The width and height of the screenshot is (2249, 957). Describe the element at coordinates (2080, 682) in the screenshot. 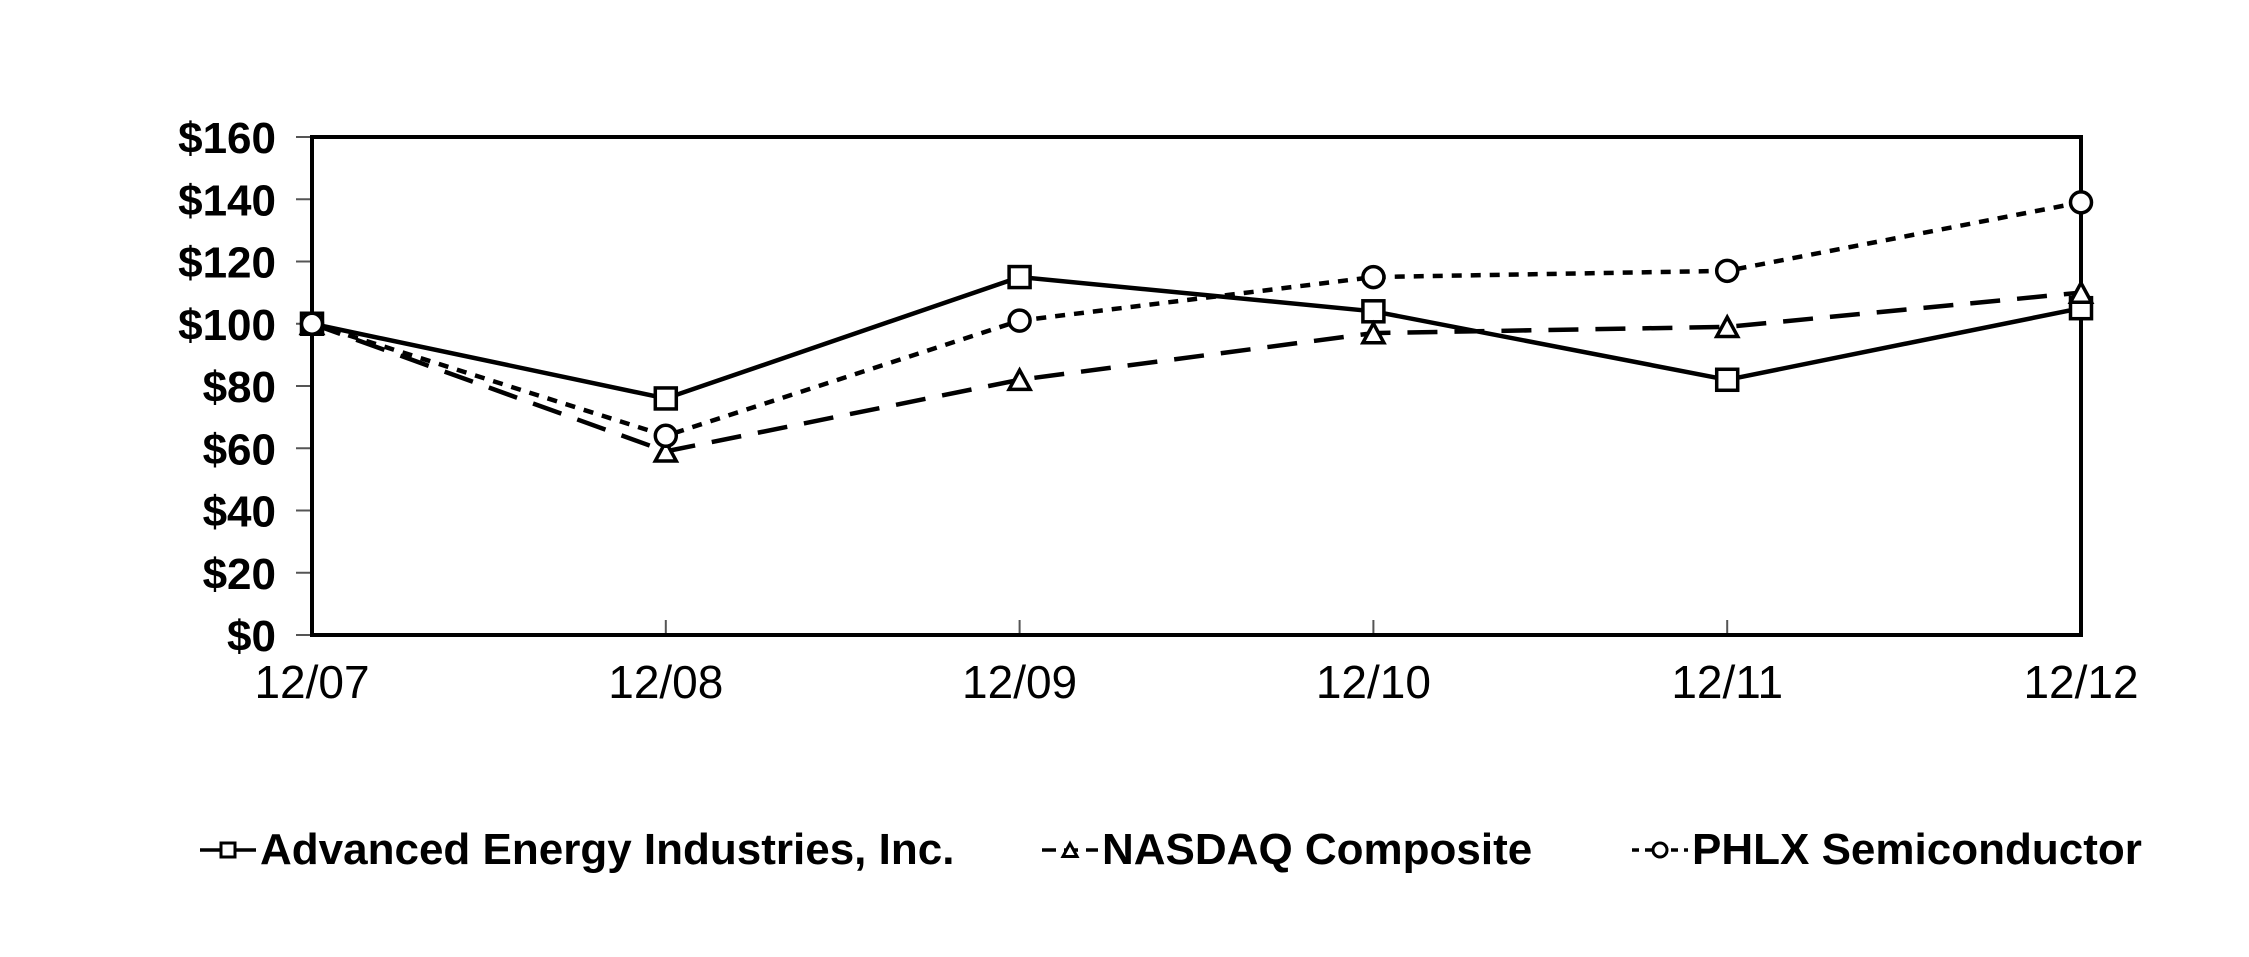

I see `x-axis-tick-label: 12/12` at that location.